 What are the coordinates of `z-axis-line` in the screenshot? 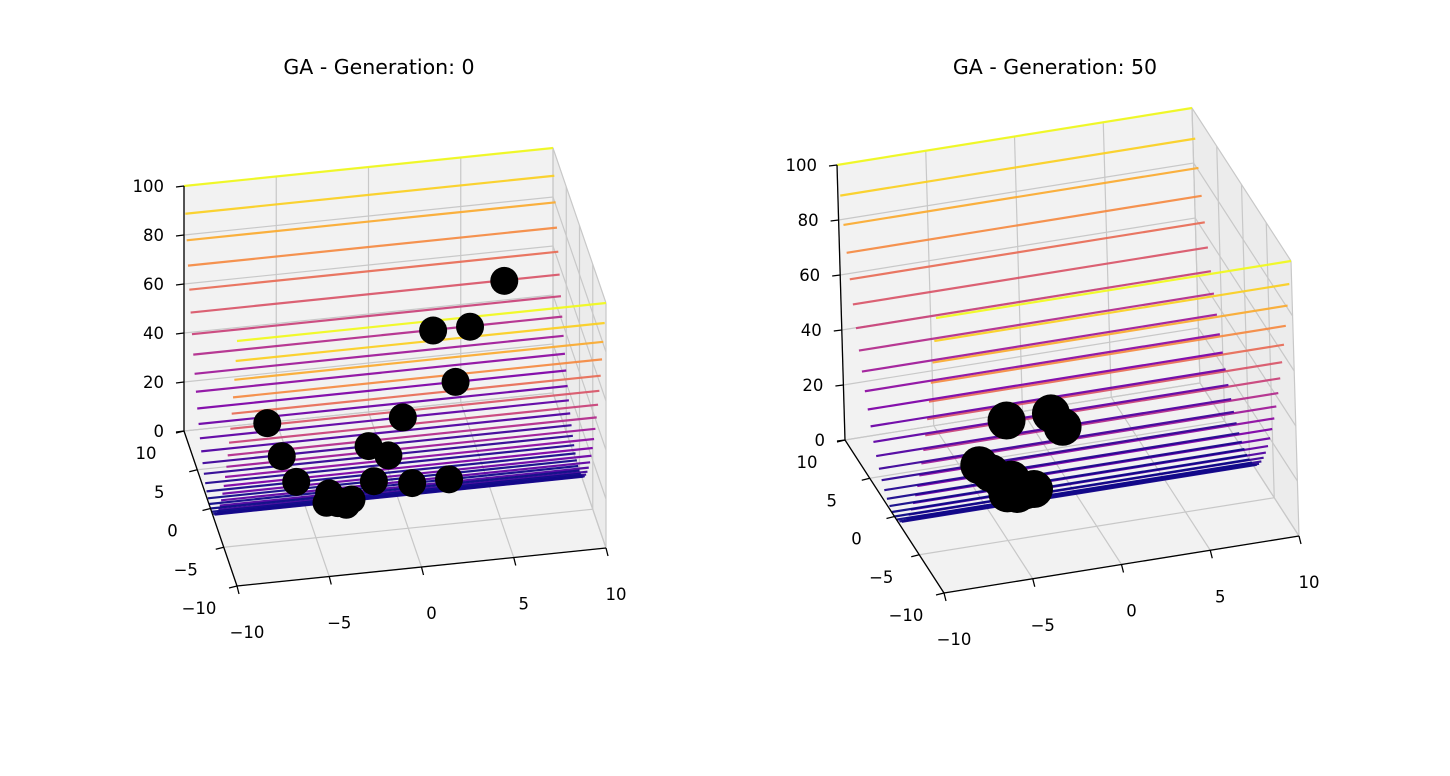 It's located at (841, 302).